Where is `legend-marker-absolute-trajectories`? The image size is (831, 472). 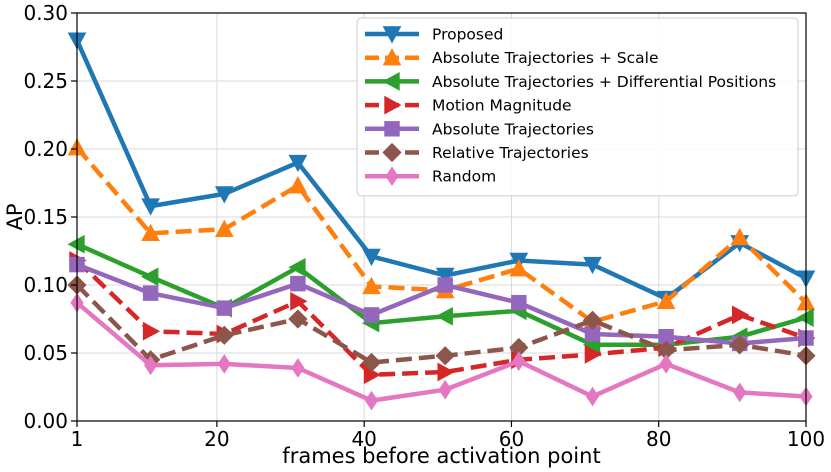
legend-marker-absolute-trajectories is located at coordinates (392, 129).